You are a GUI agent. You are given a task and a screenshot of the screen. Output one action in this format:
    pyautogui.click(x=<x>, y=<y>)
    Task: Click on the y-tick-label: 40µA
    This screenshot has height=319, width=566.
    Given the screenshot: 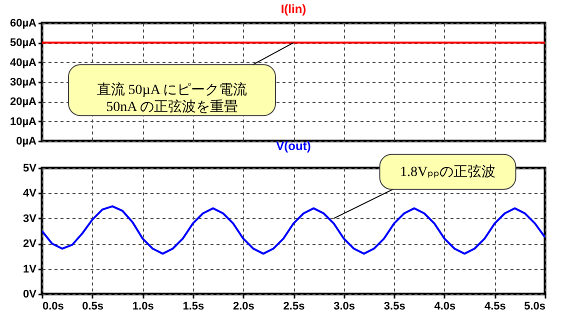 What is the action you would take?
    pyautogui.click(x=23, y=62)
    